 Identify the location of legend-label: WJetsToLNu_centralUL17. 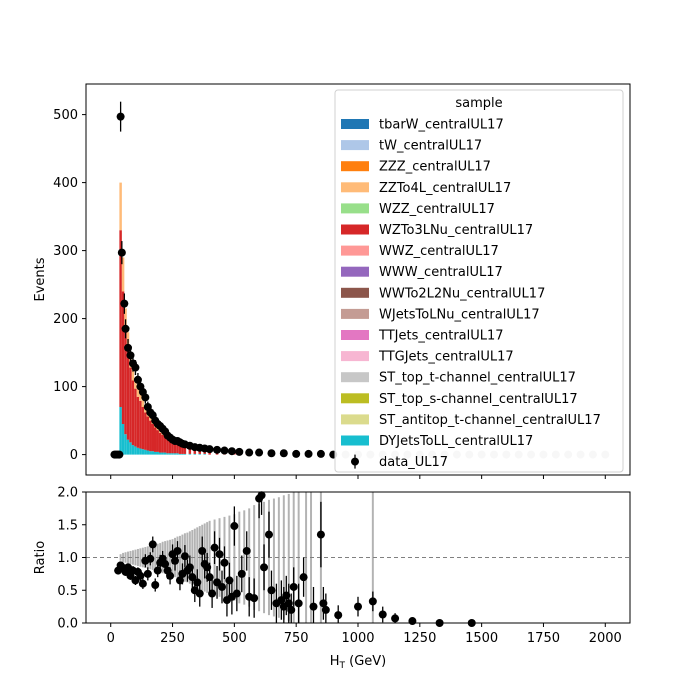
(459, 314).